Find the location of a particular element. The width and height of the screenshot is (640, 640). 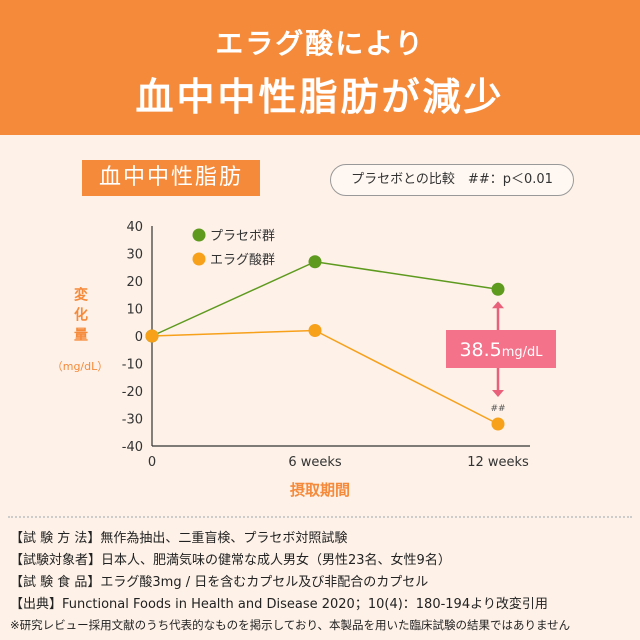

x-tick-label: 12 weeks is located at coordinates (498, 462).